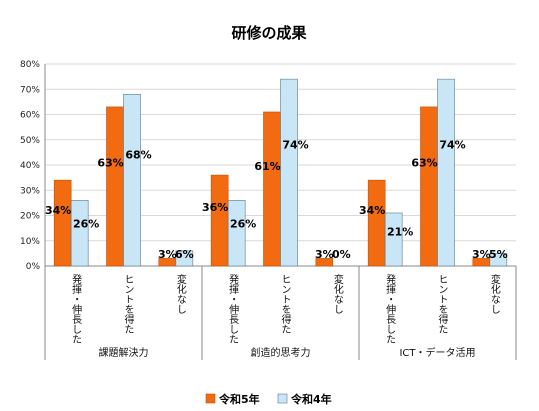 This screenshot has height=411, width=539. What do you see at coordinates (400, 232) in the screenshot?
I see `data-label: 21%` at bounding box center [400, 232].